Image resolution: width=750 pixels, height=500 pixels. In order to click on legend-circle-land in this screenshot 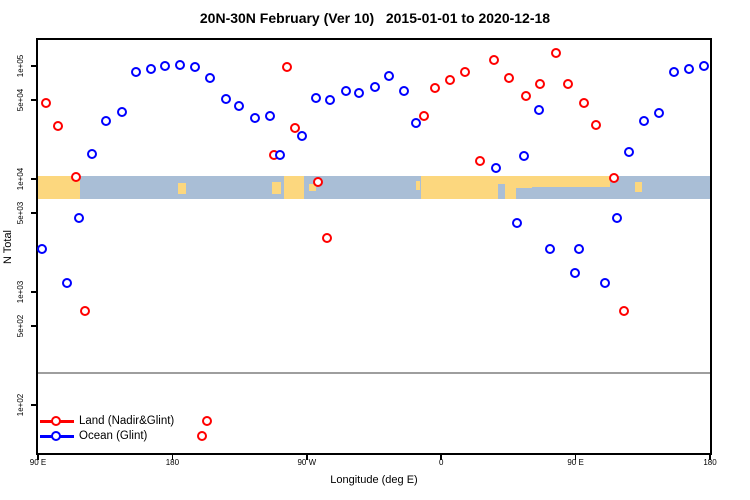, I will do `click(56, 420)`.